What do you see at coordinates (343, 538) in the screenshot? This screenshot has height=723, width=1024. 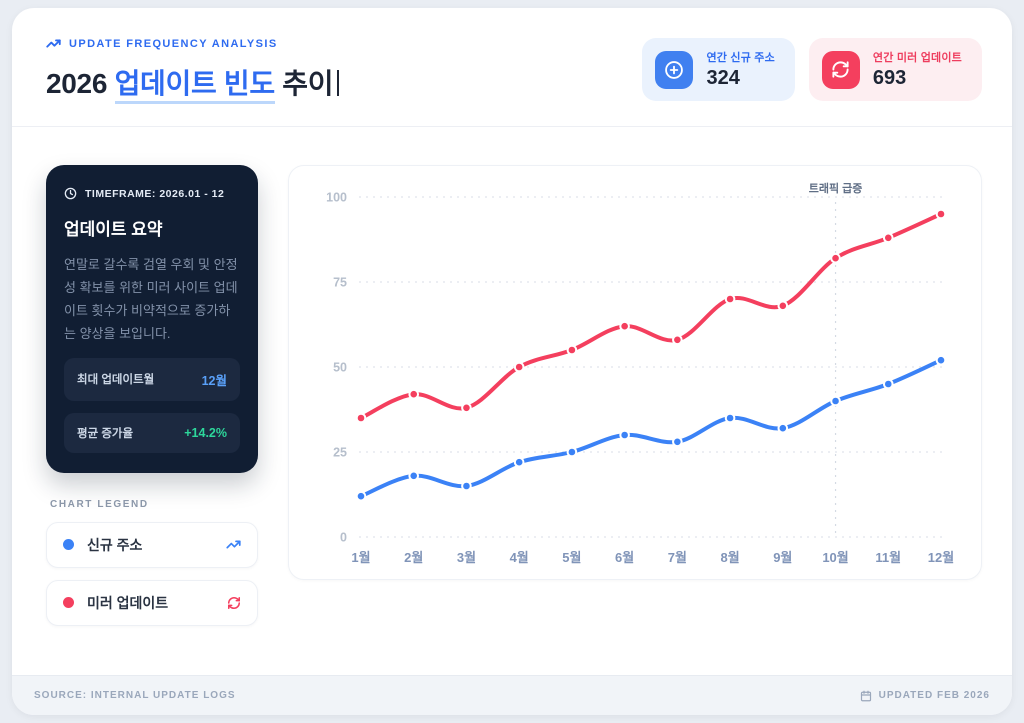 I see `y-tick-label: 0` at bounding box center [343, 538].